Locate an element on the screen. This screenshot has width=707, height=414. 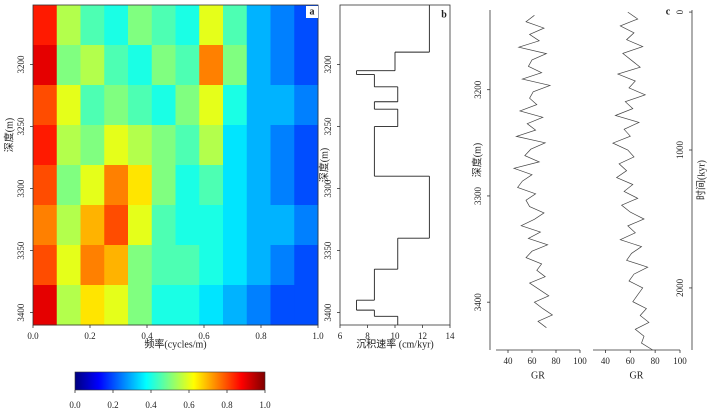
x-tick-label: 100 is located at coordinates (680, 361).